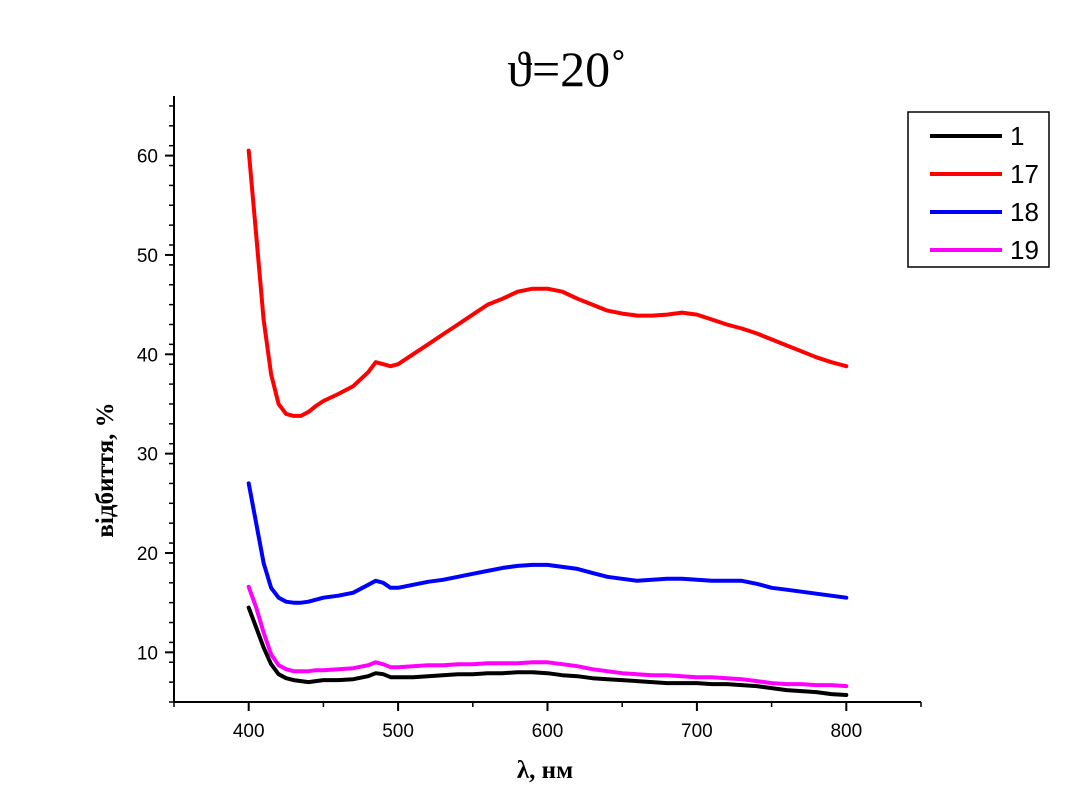  Describe the element at coordinates (147, 256) in the screenshot. I see `y-tick-label: 50` at that location.